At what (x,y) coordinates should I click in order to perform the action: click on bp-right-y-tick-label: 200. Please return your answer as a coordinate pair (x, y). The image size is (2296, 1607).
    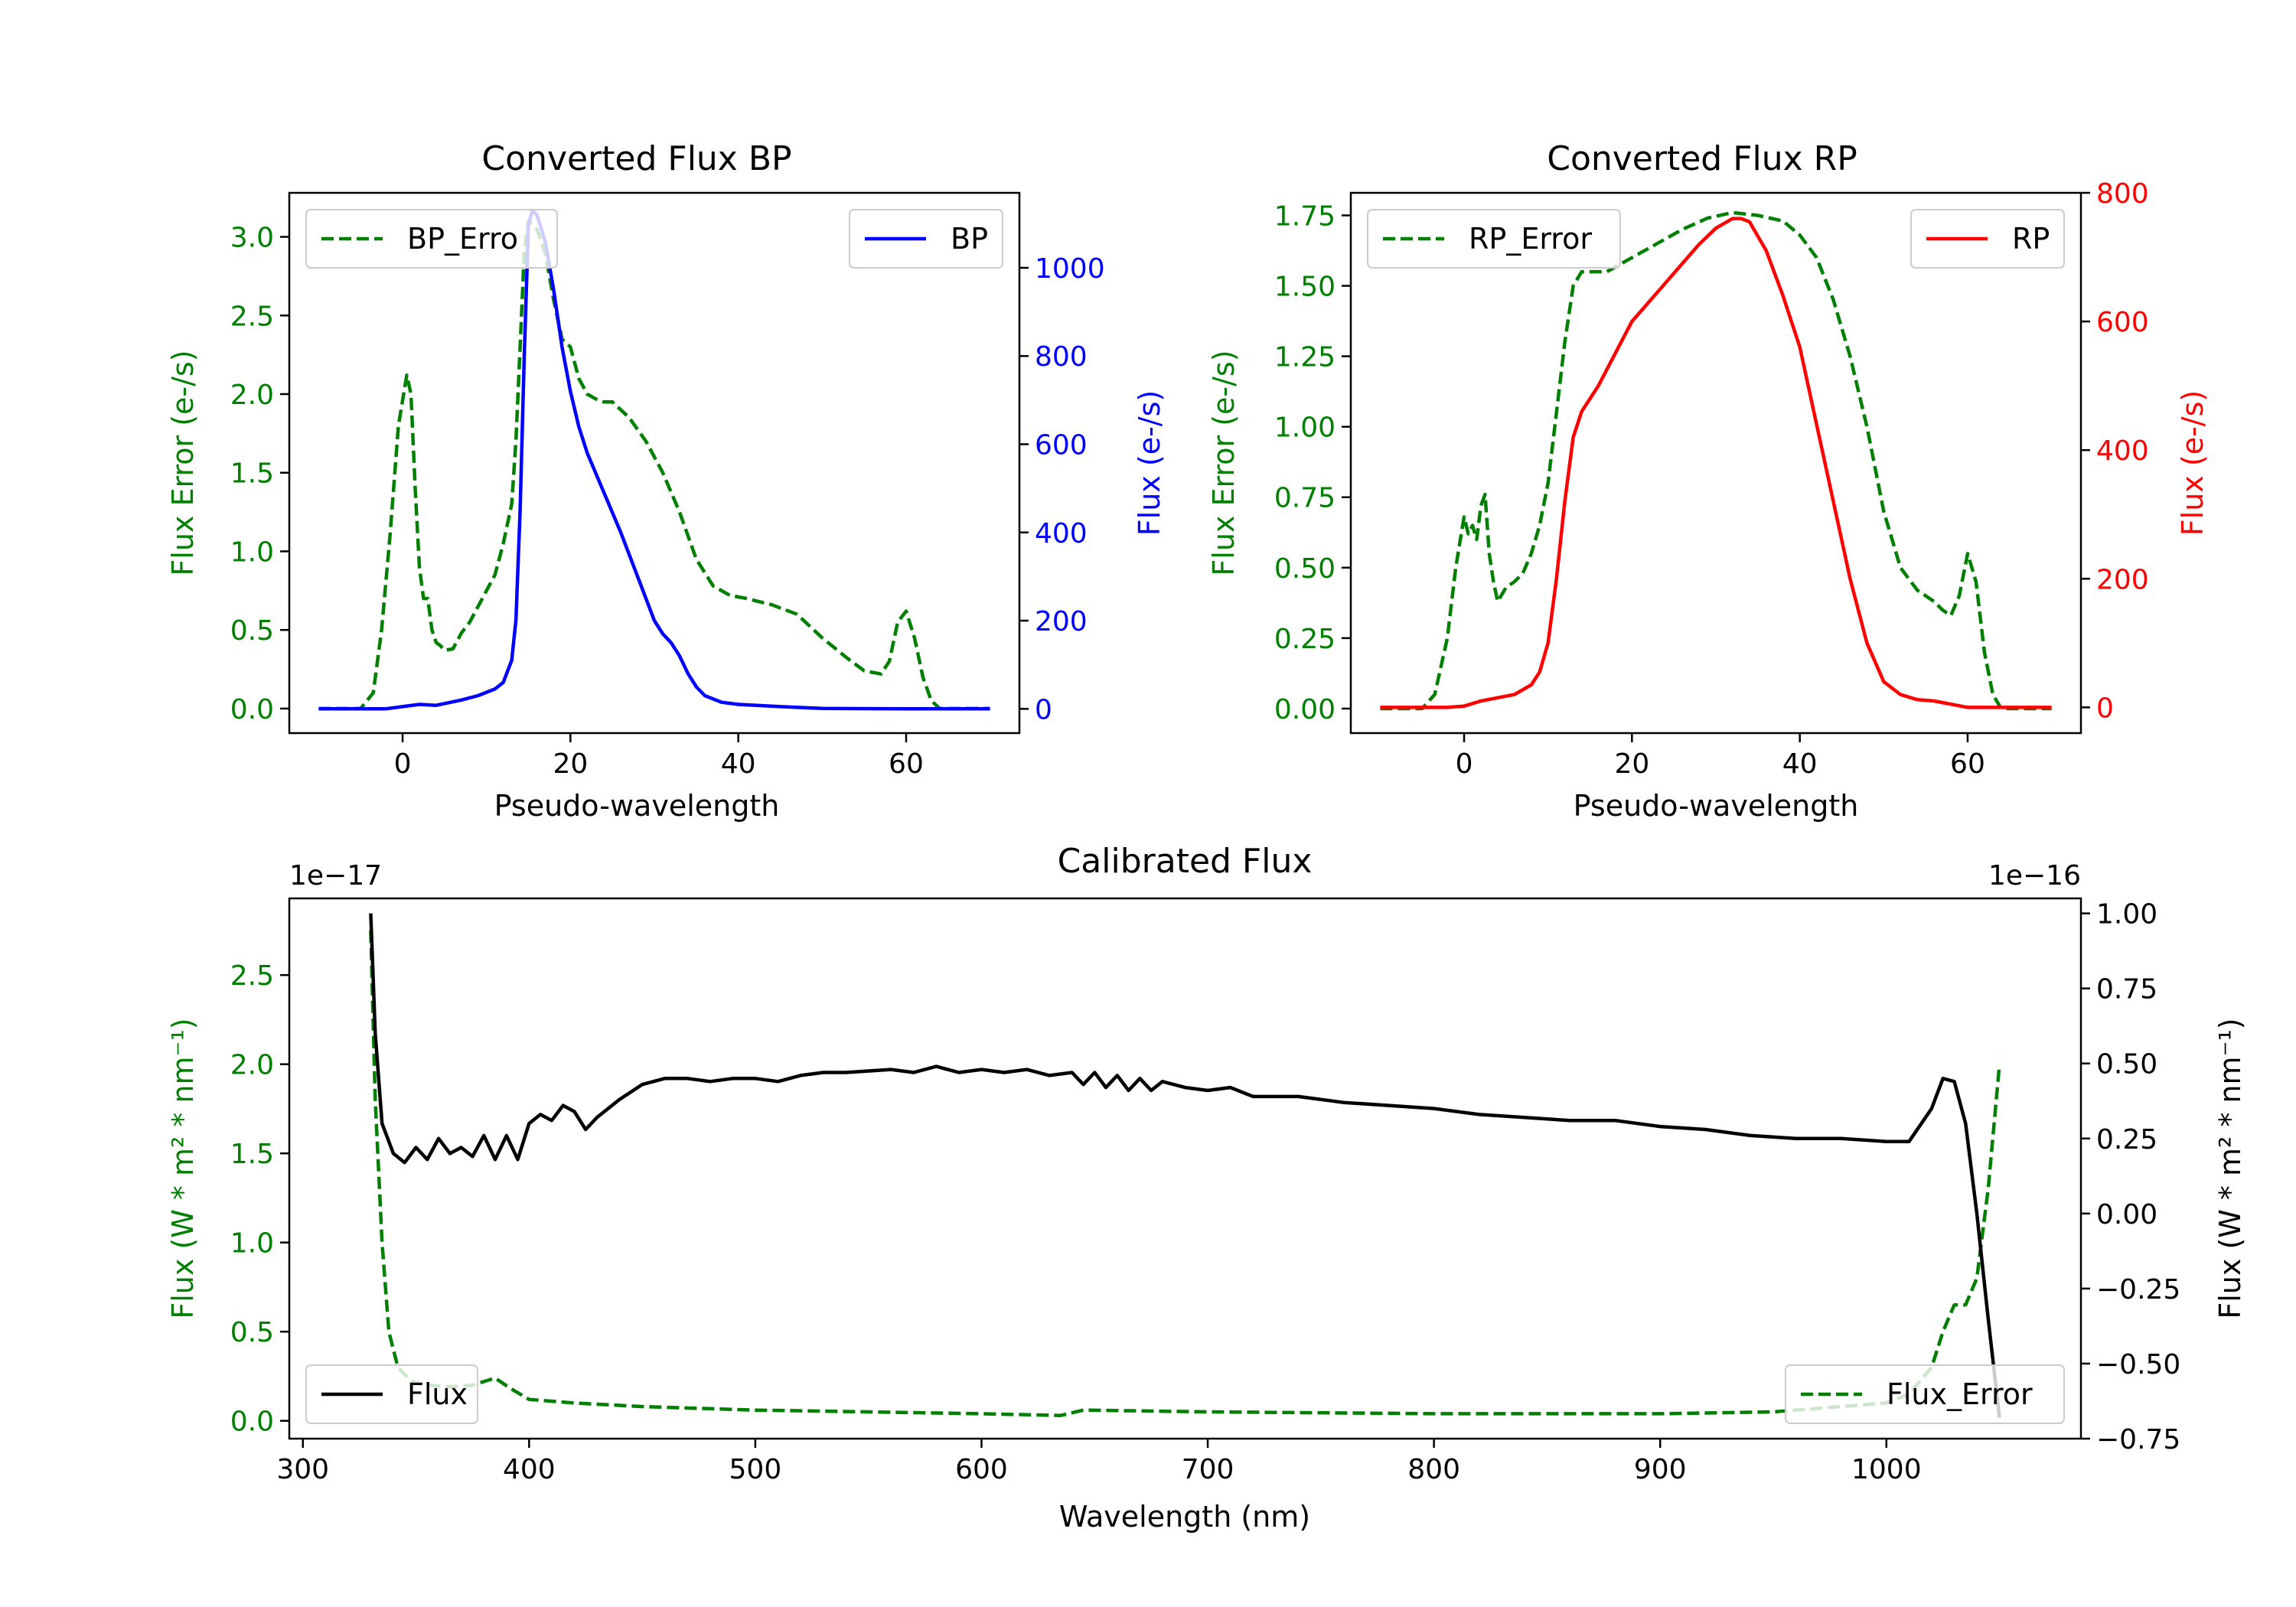
    Looking at the image, I should click on (1061, 621).